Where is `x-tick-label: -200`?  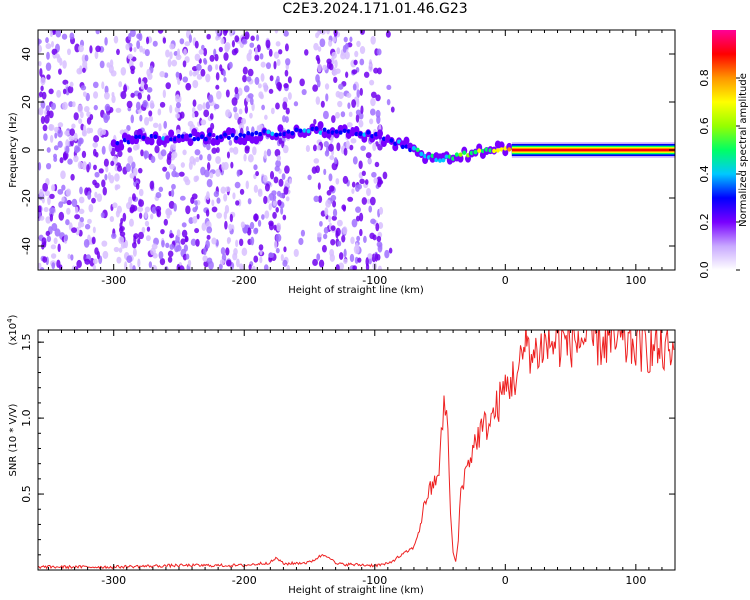 x-tick-label: -200 is located at coordinates (244, 580).